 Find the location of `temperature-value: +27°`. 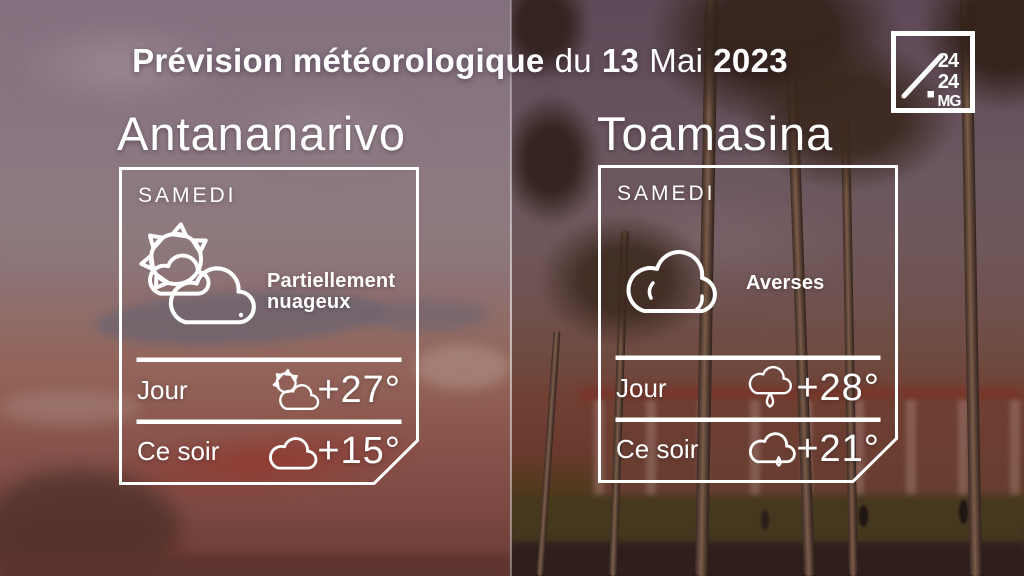

temperature-value: +27° is located at coordinates (359, 389).